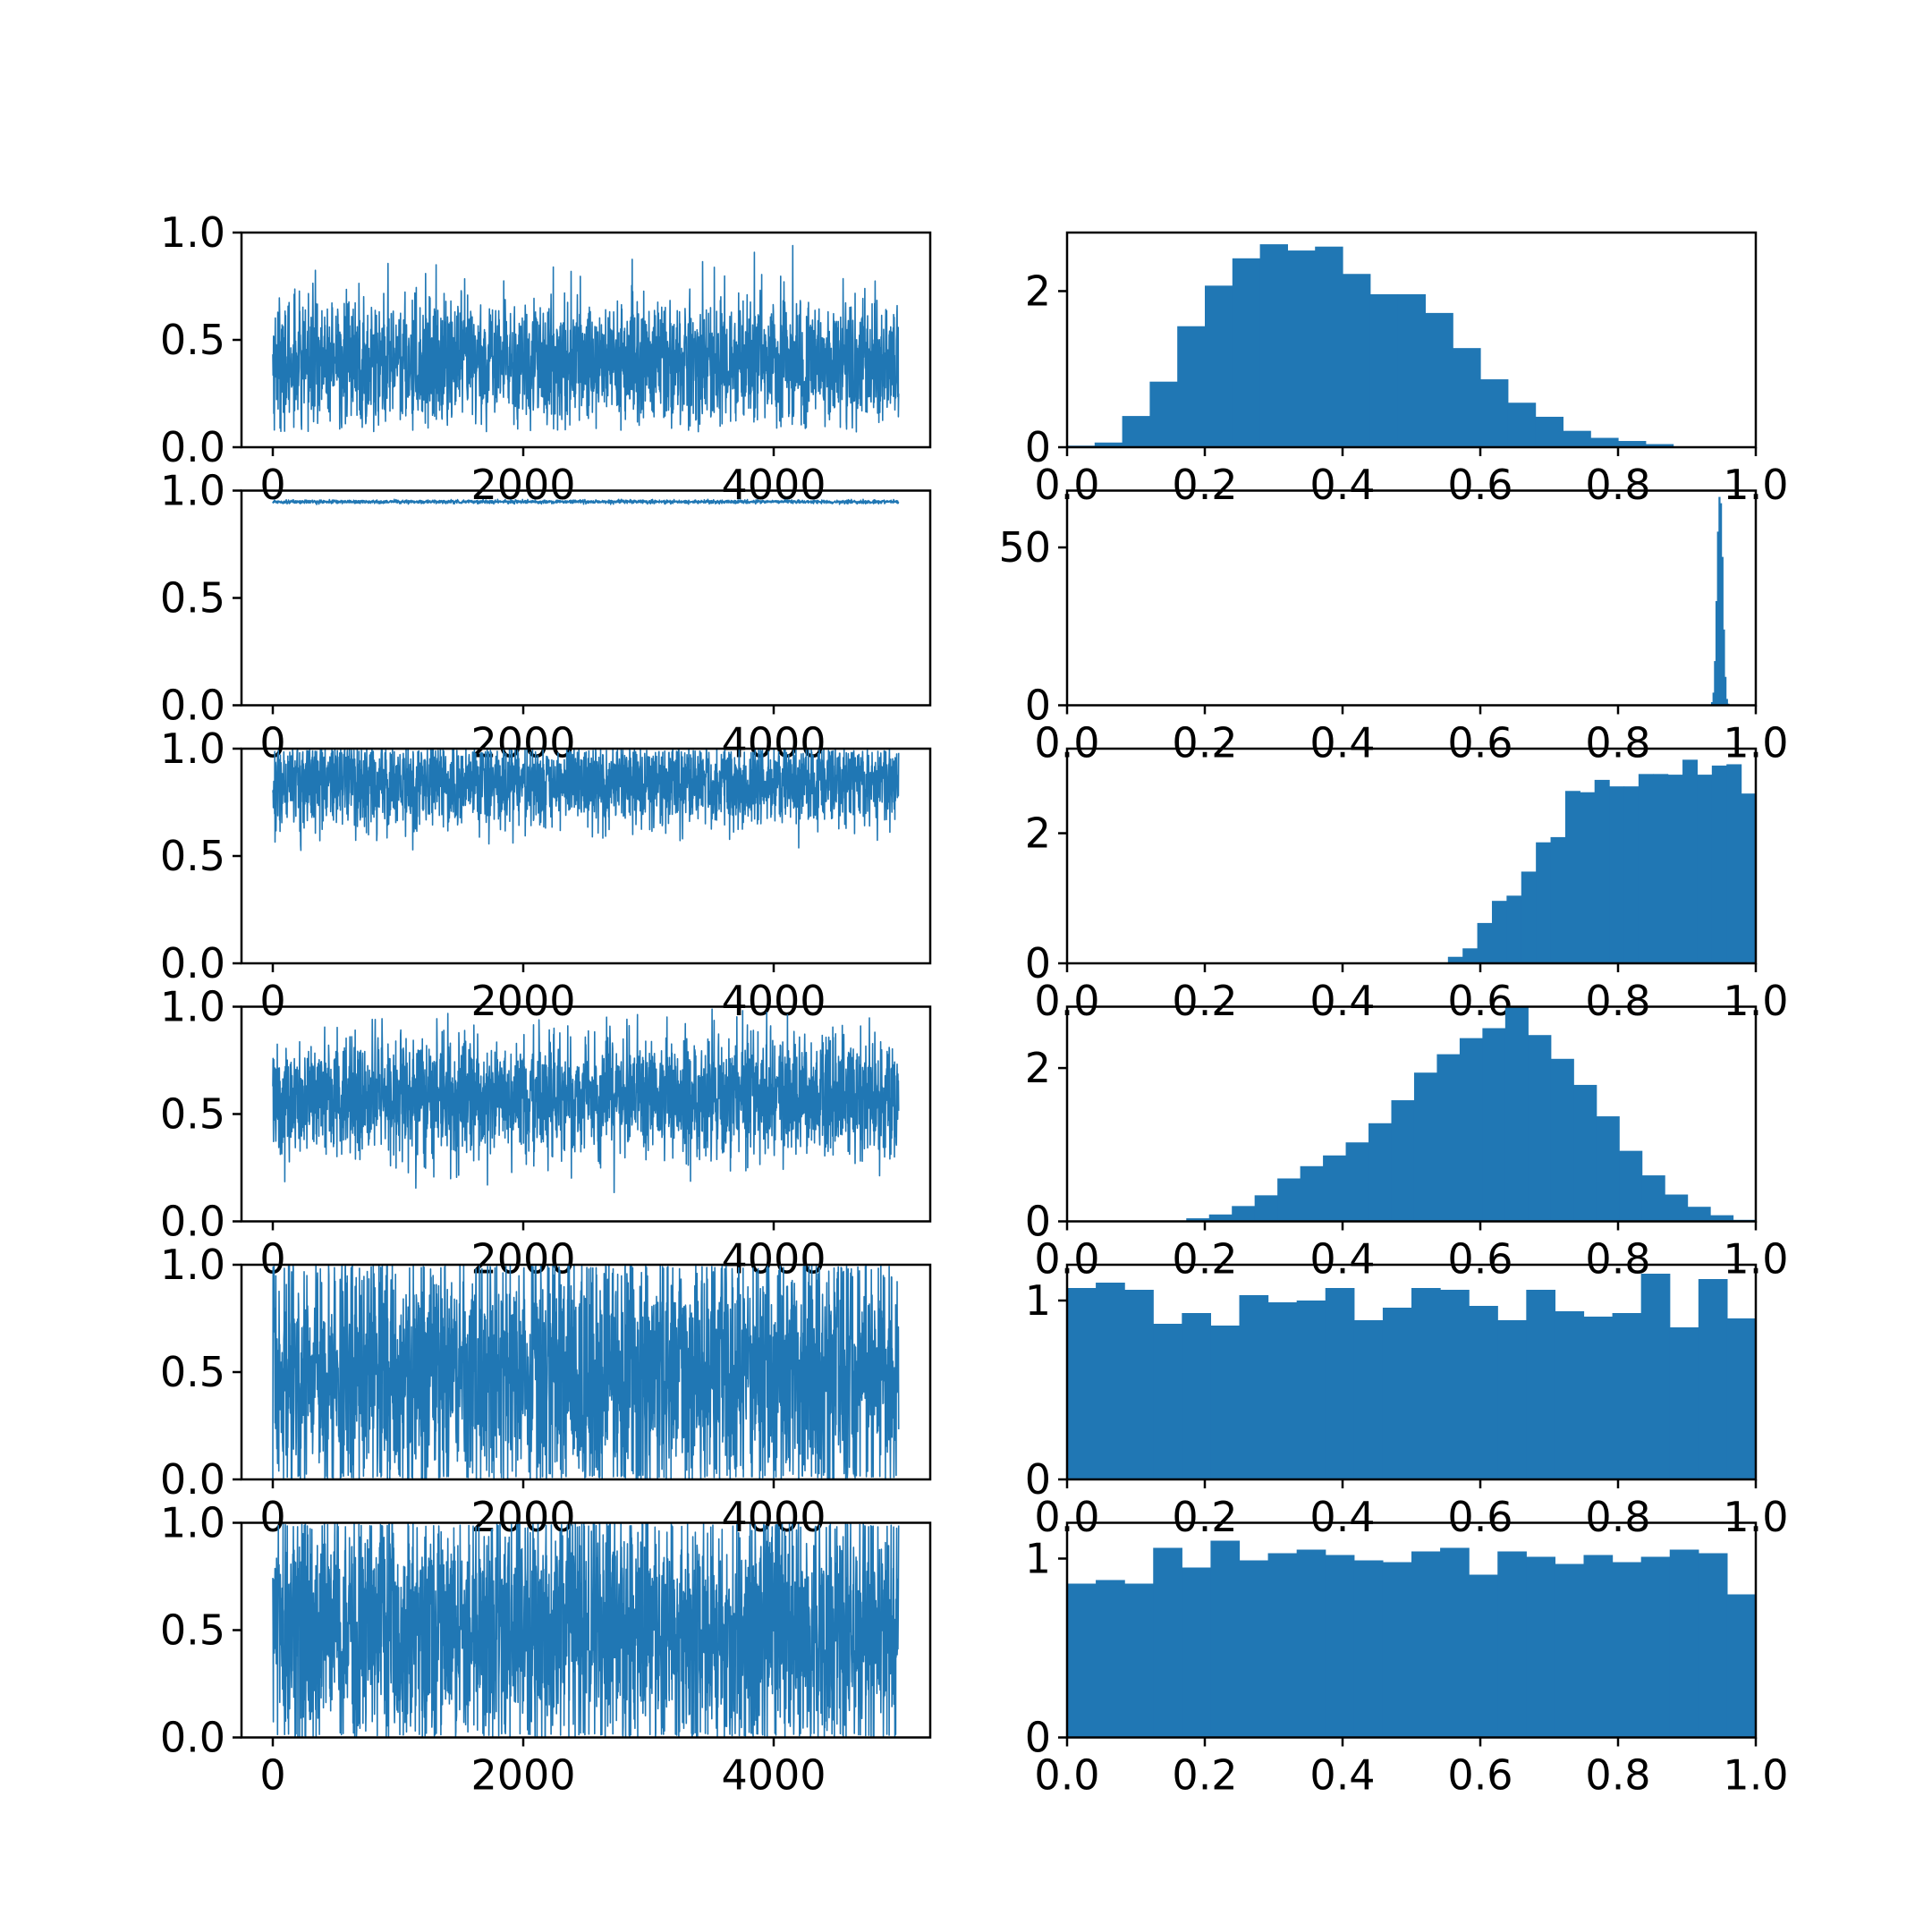 This screenshot has height=1932, width=1932. Describe the element at coordinates (1480, 743) in the screenshot. I see `hist-2-xtick-label: 0.6` at that location.